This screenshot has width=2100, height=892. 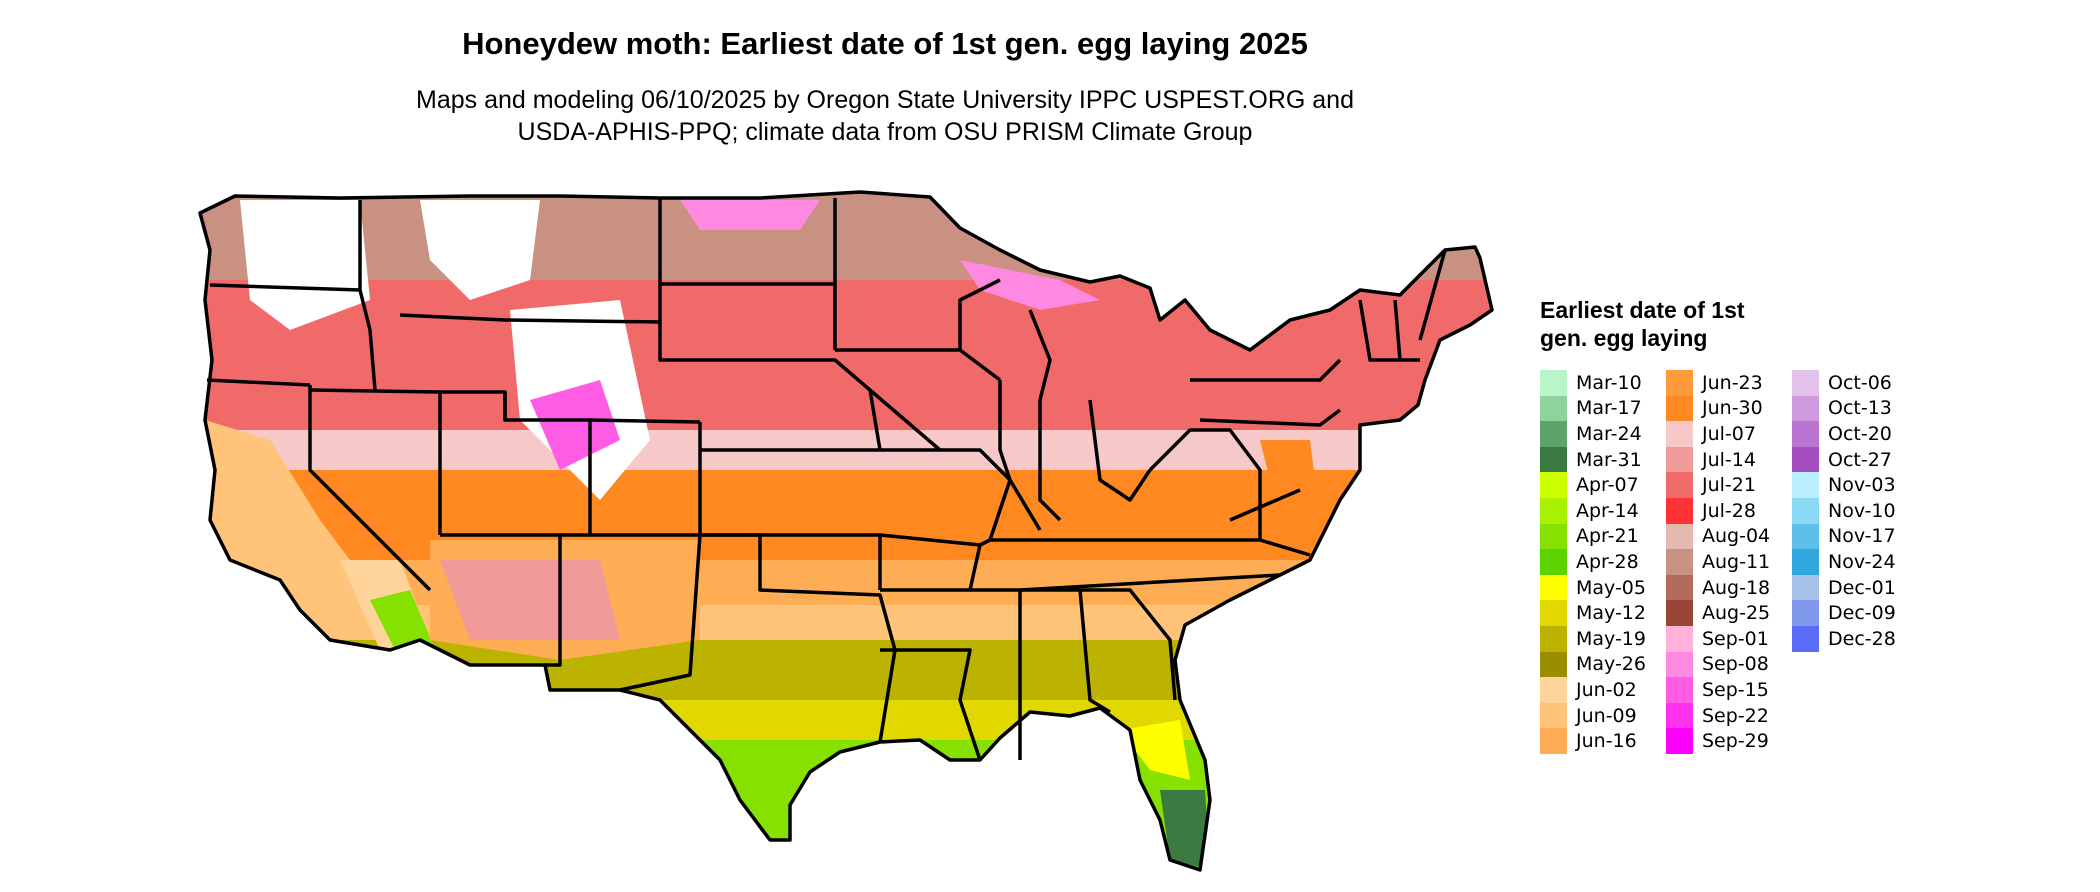 I want to click on legend-item: Sep-22, so click(x=1729, y=715).